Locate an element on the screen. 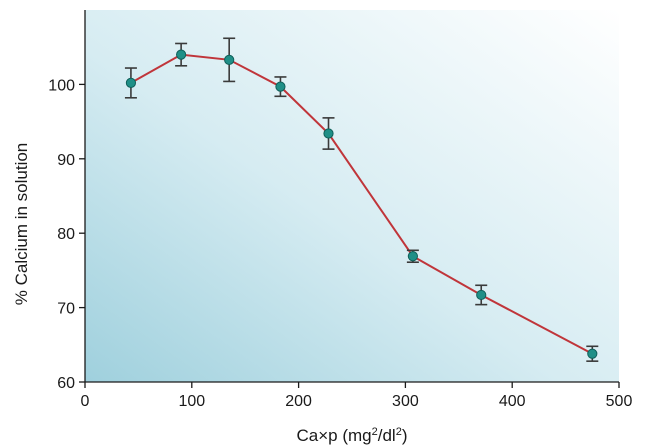 This screenshot has width=647, height=445. x-axis-label-sup1: 2 is located at coordinates (375, 432).